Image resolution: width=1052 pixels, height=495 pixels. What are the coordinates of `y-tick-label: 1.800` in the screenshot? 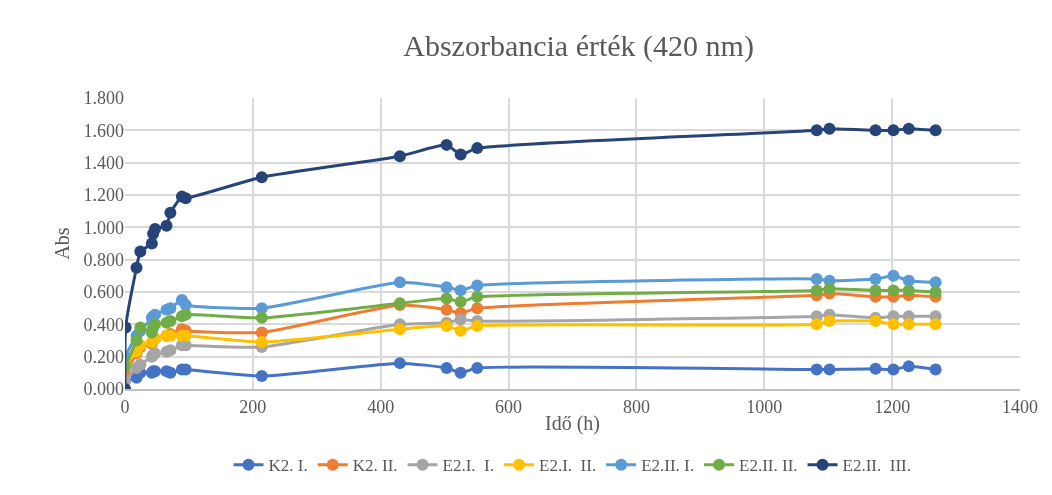 It's located at (103, 98).